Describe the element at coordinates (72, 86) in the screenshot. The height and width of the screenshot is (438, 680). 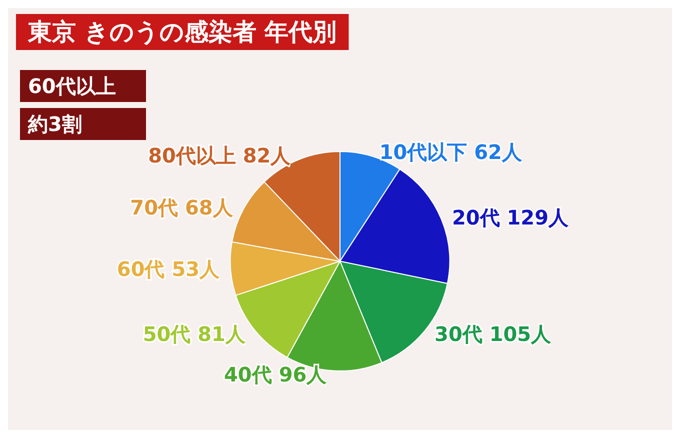
I see `text: 60代以上` at that location.